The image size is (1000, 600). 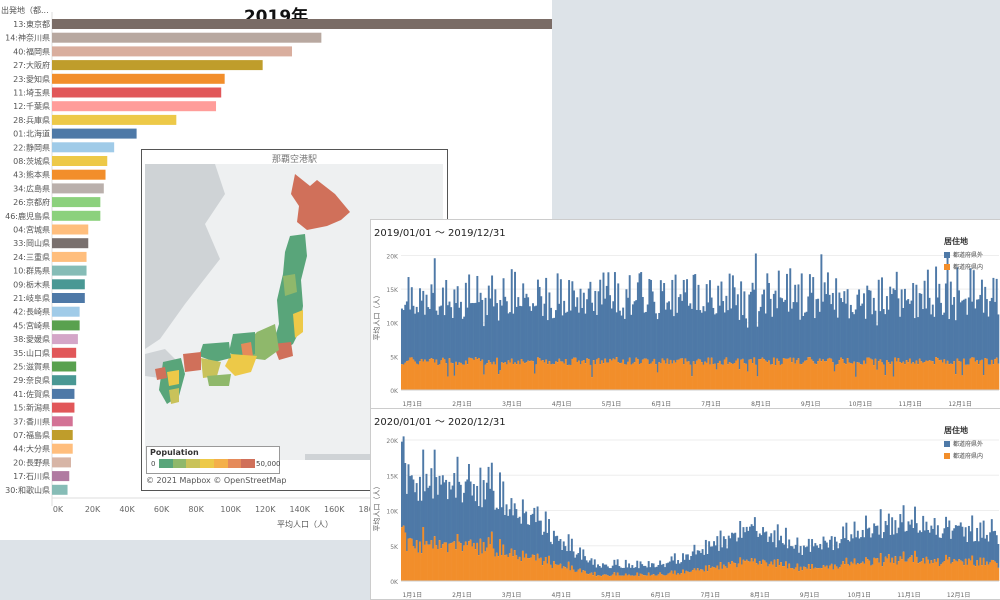 I want to click on bar, so click(x=60, y=489).